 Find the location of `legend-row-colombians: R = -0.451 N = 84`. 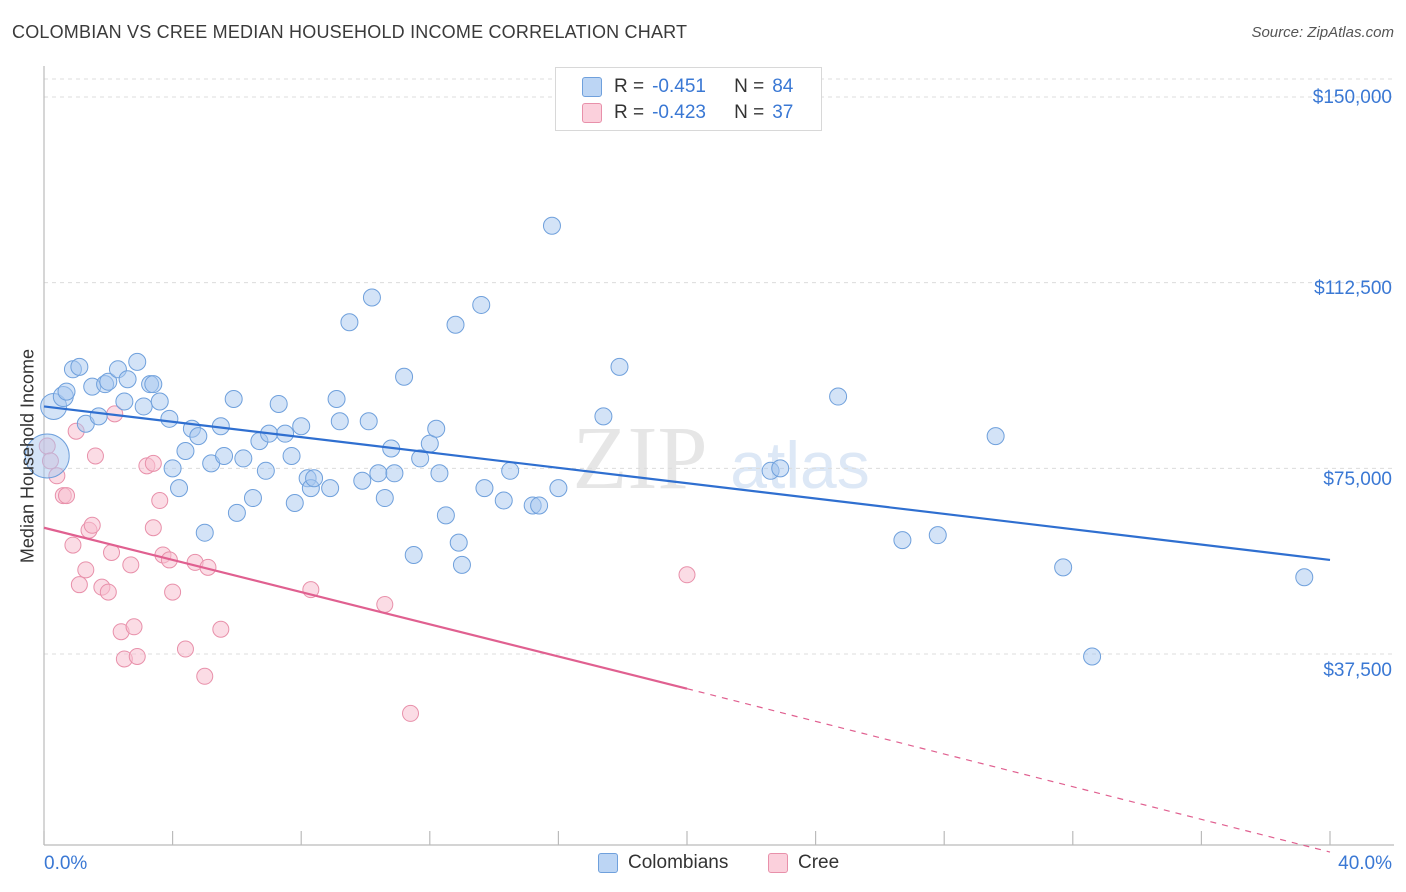

legend-row-colombians: R = -0.451 N = 84 is located at coordinates (674, 87).